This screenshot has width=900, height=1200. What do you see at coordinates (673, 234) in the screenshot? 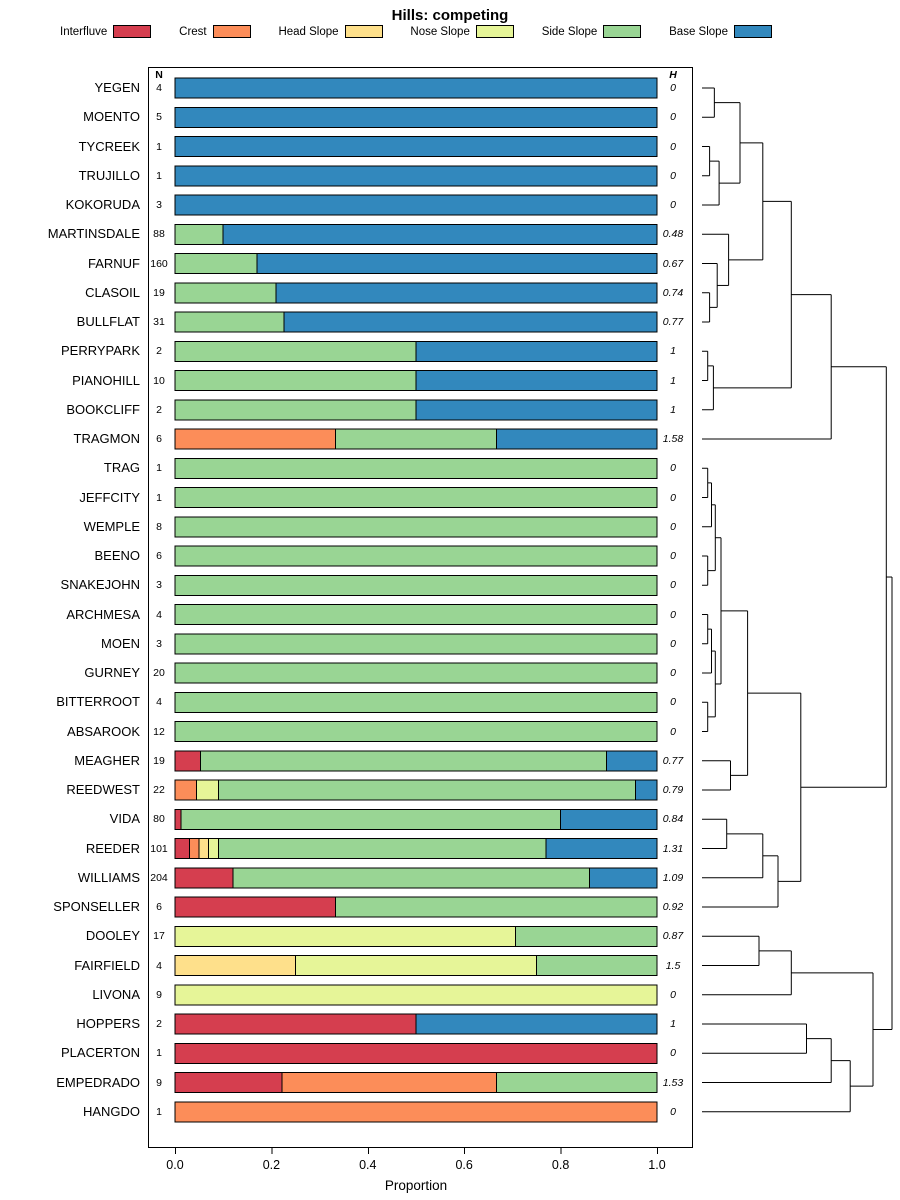
I see `row-h-value: 0.48` at bounding box center [673, 234].